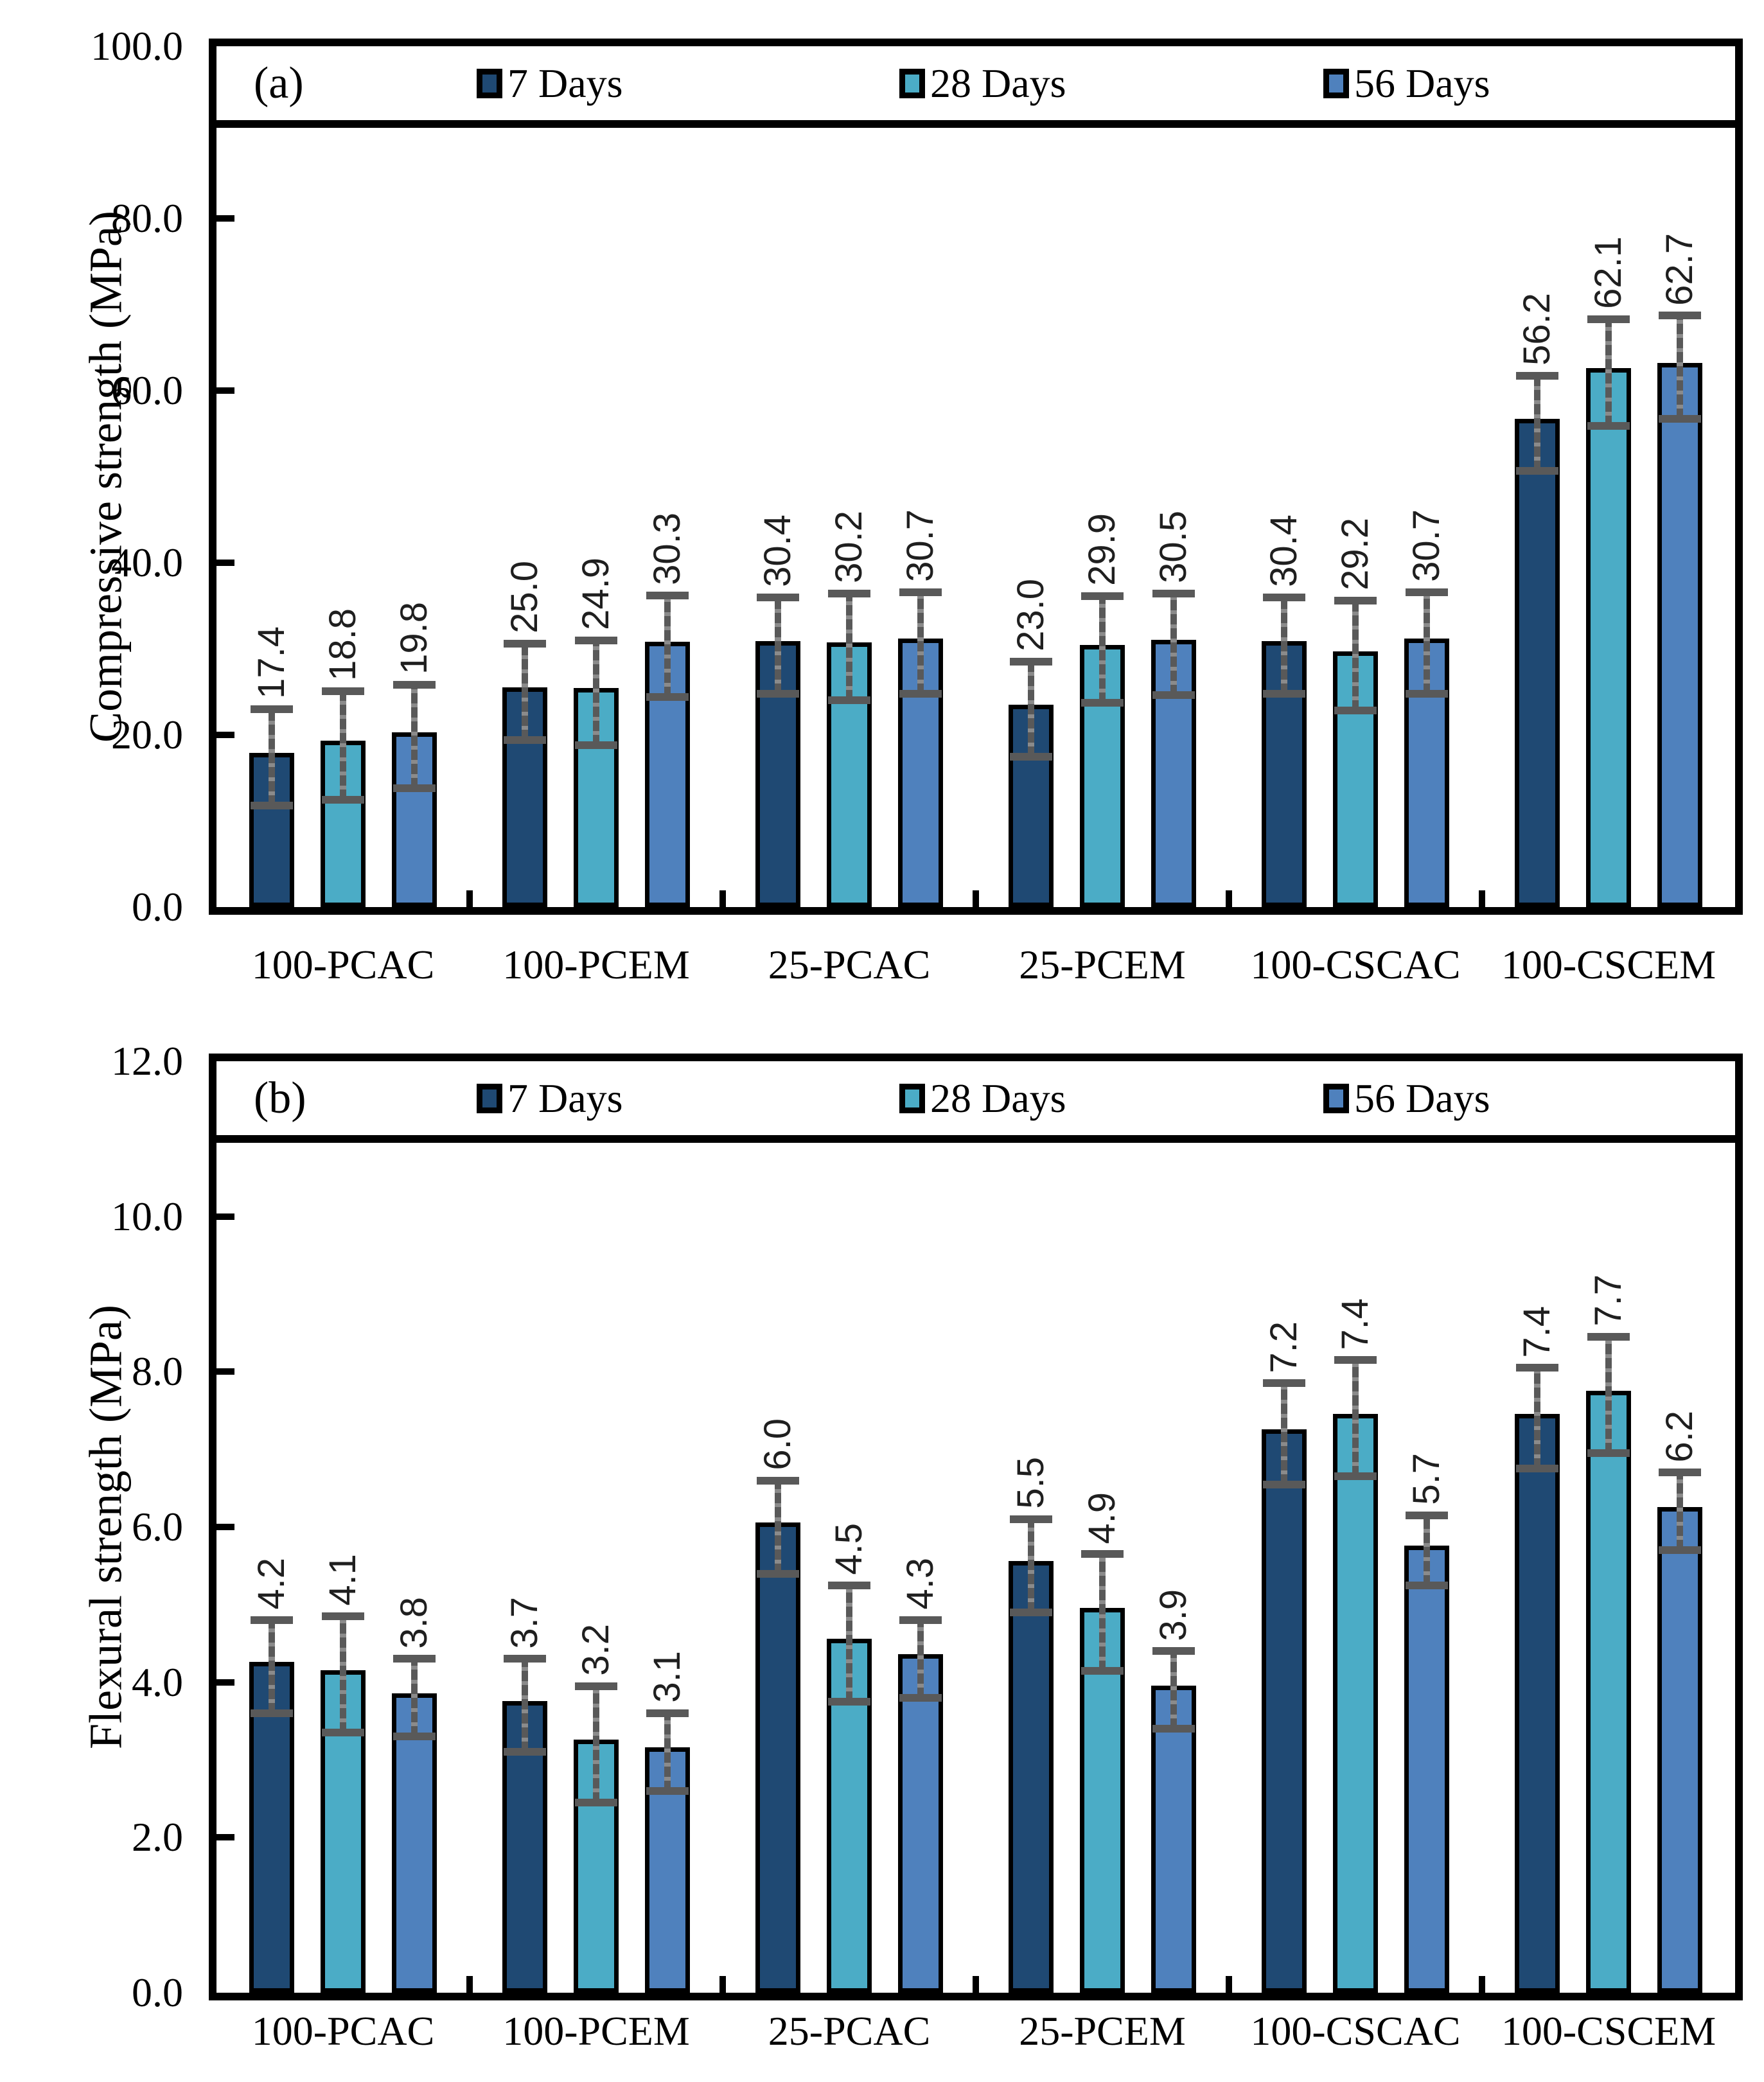  What do you see at coordinates (596, 593) in the screenshot?
I see `bar-value-label: 24.9` at bounding box center [596, 593].